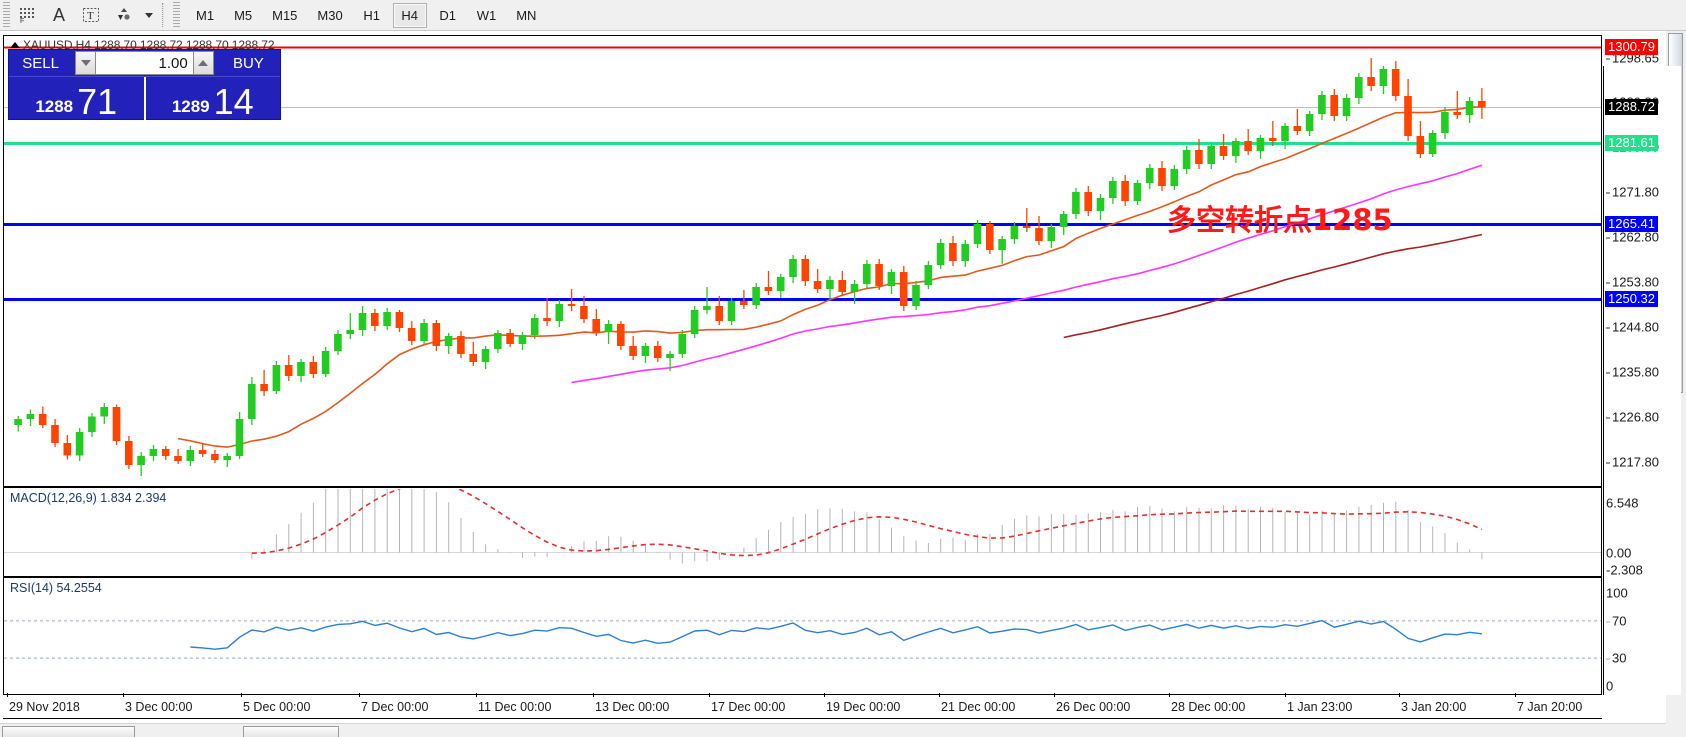 Image resolution: width=1686 pixels, height=737 pixels. What do you see at coordinates (1624, 570) in the screenshot?
I see `macd-scale--2.308: -2.308` at bounding box center [1624, 570].